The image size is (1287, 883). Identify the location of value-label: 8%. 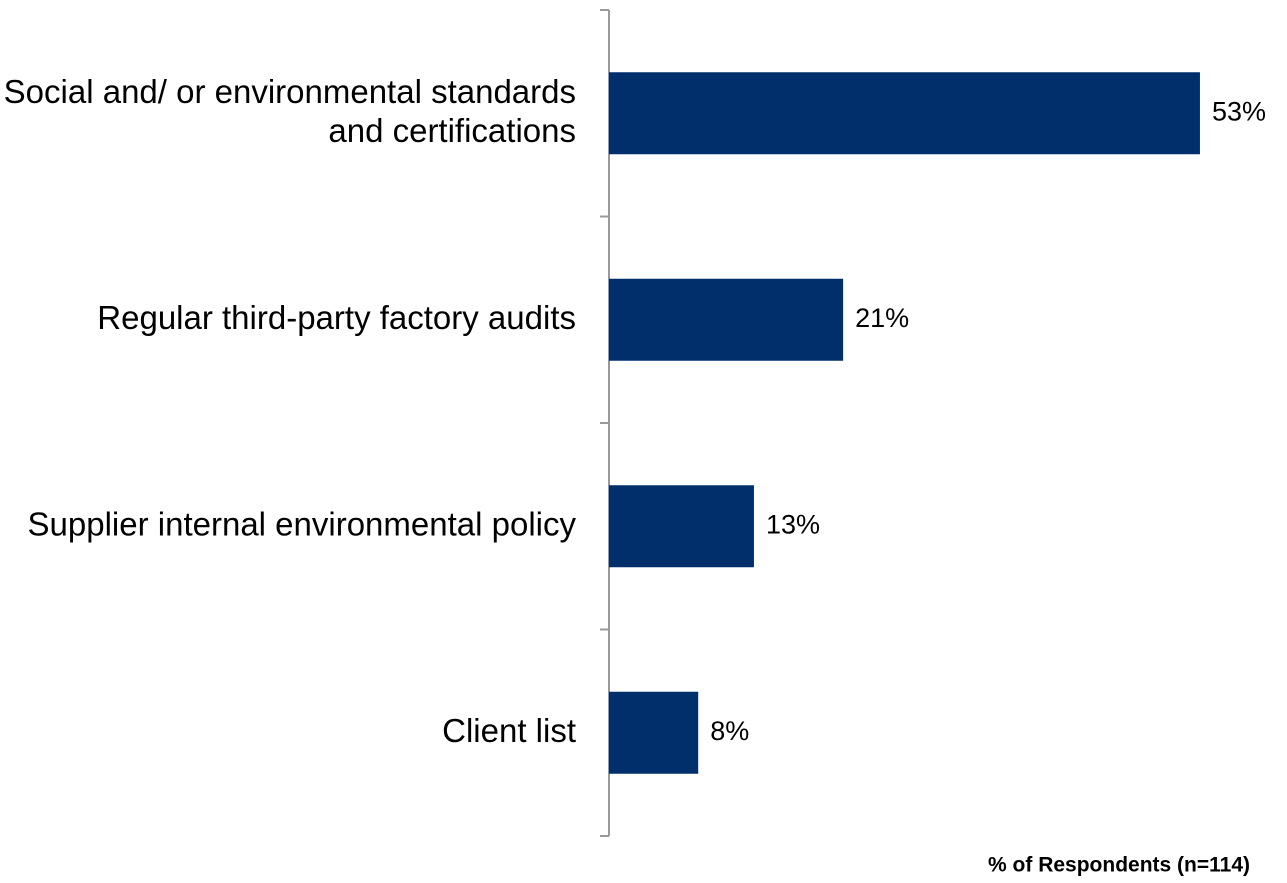
(729, 731).